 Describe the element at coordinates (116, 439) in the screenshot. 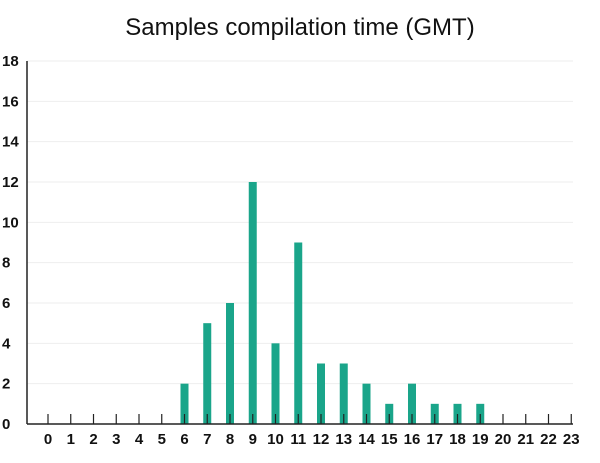

I see `x-tick-label-3: 3` at that location.